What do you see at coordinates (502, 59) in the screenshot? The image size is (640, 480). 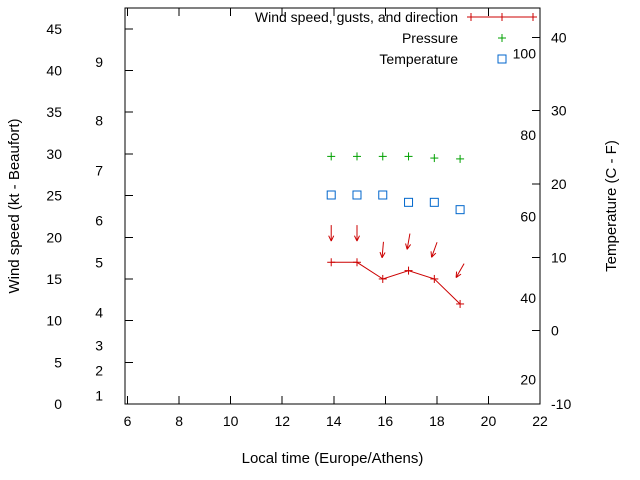 I see `legend-marker-temperature-icon` at bounding box center [502, 59].